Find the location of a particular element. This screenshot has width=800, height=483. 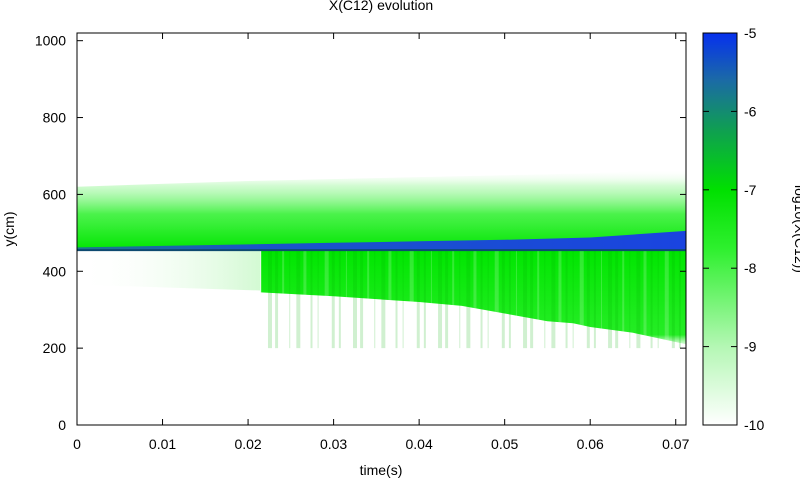

x-tick-label: 0.04 is located at coordinates (419, 444).